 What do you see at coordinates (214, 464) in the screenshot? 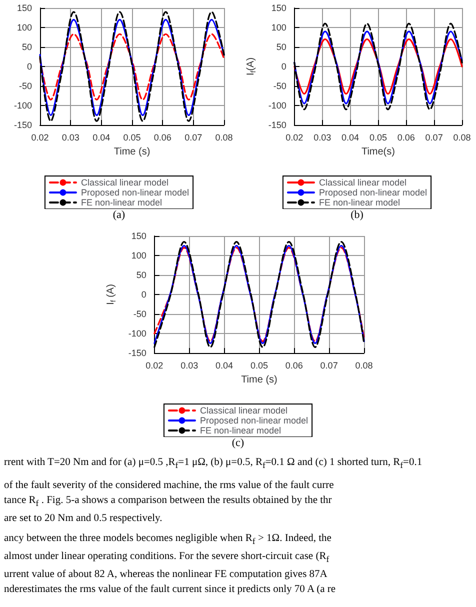
I see `text: rrent with T=20 Nm and for (a) μ=0.5 ,R$_{f}$=1 μΩ, (b) μ=0.5, R$_{f}$=0.1 Ω and (c) 1 shorted turn, R$_{f}$=0.1` at bounding box center [214, 464].